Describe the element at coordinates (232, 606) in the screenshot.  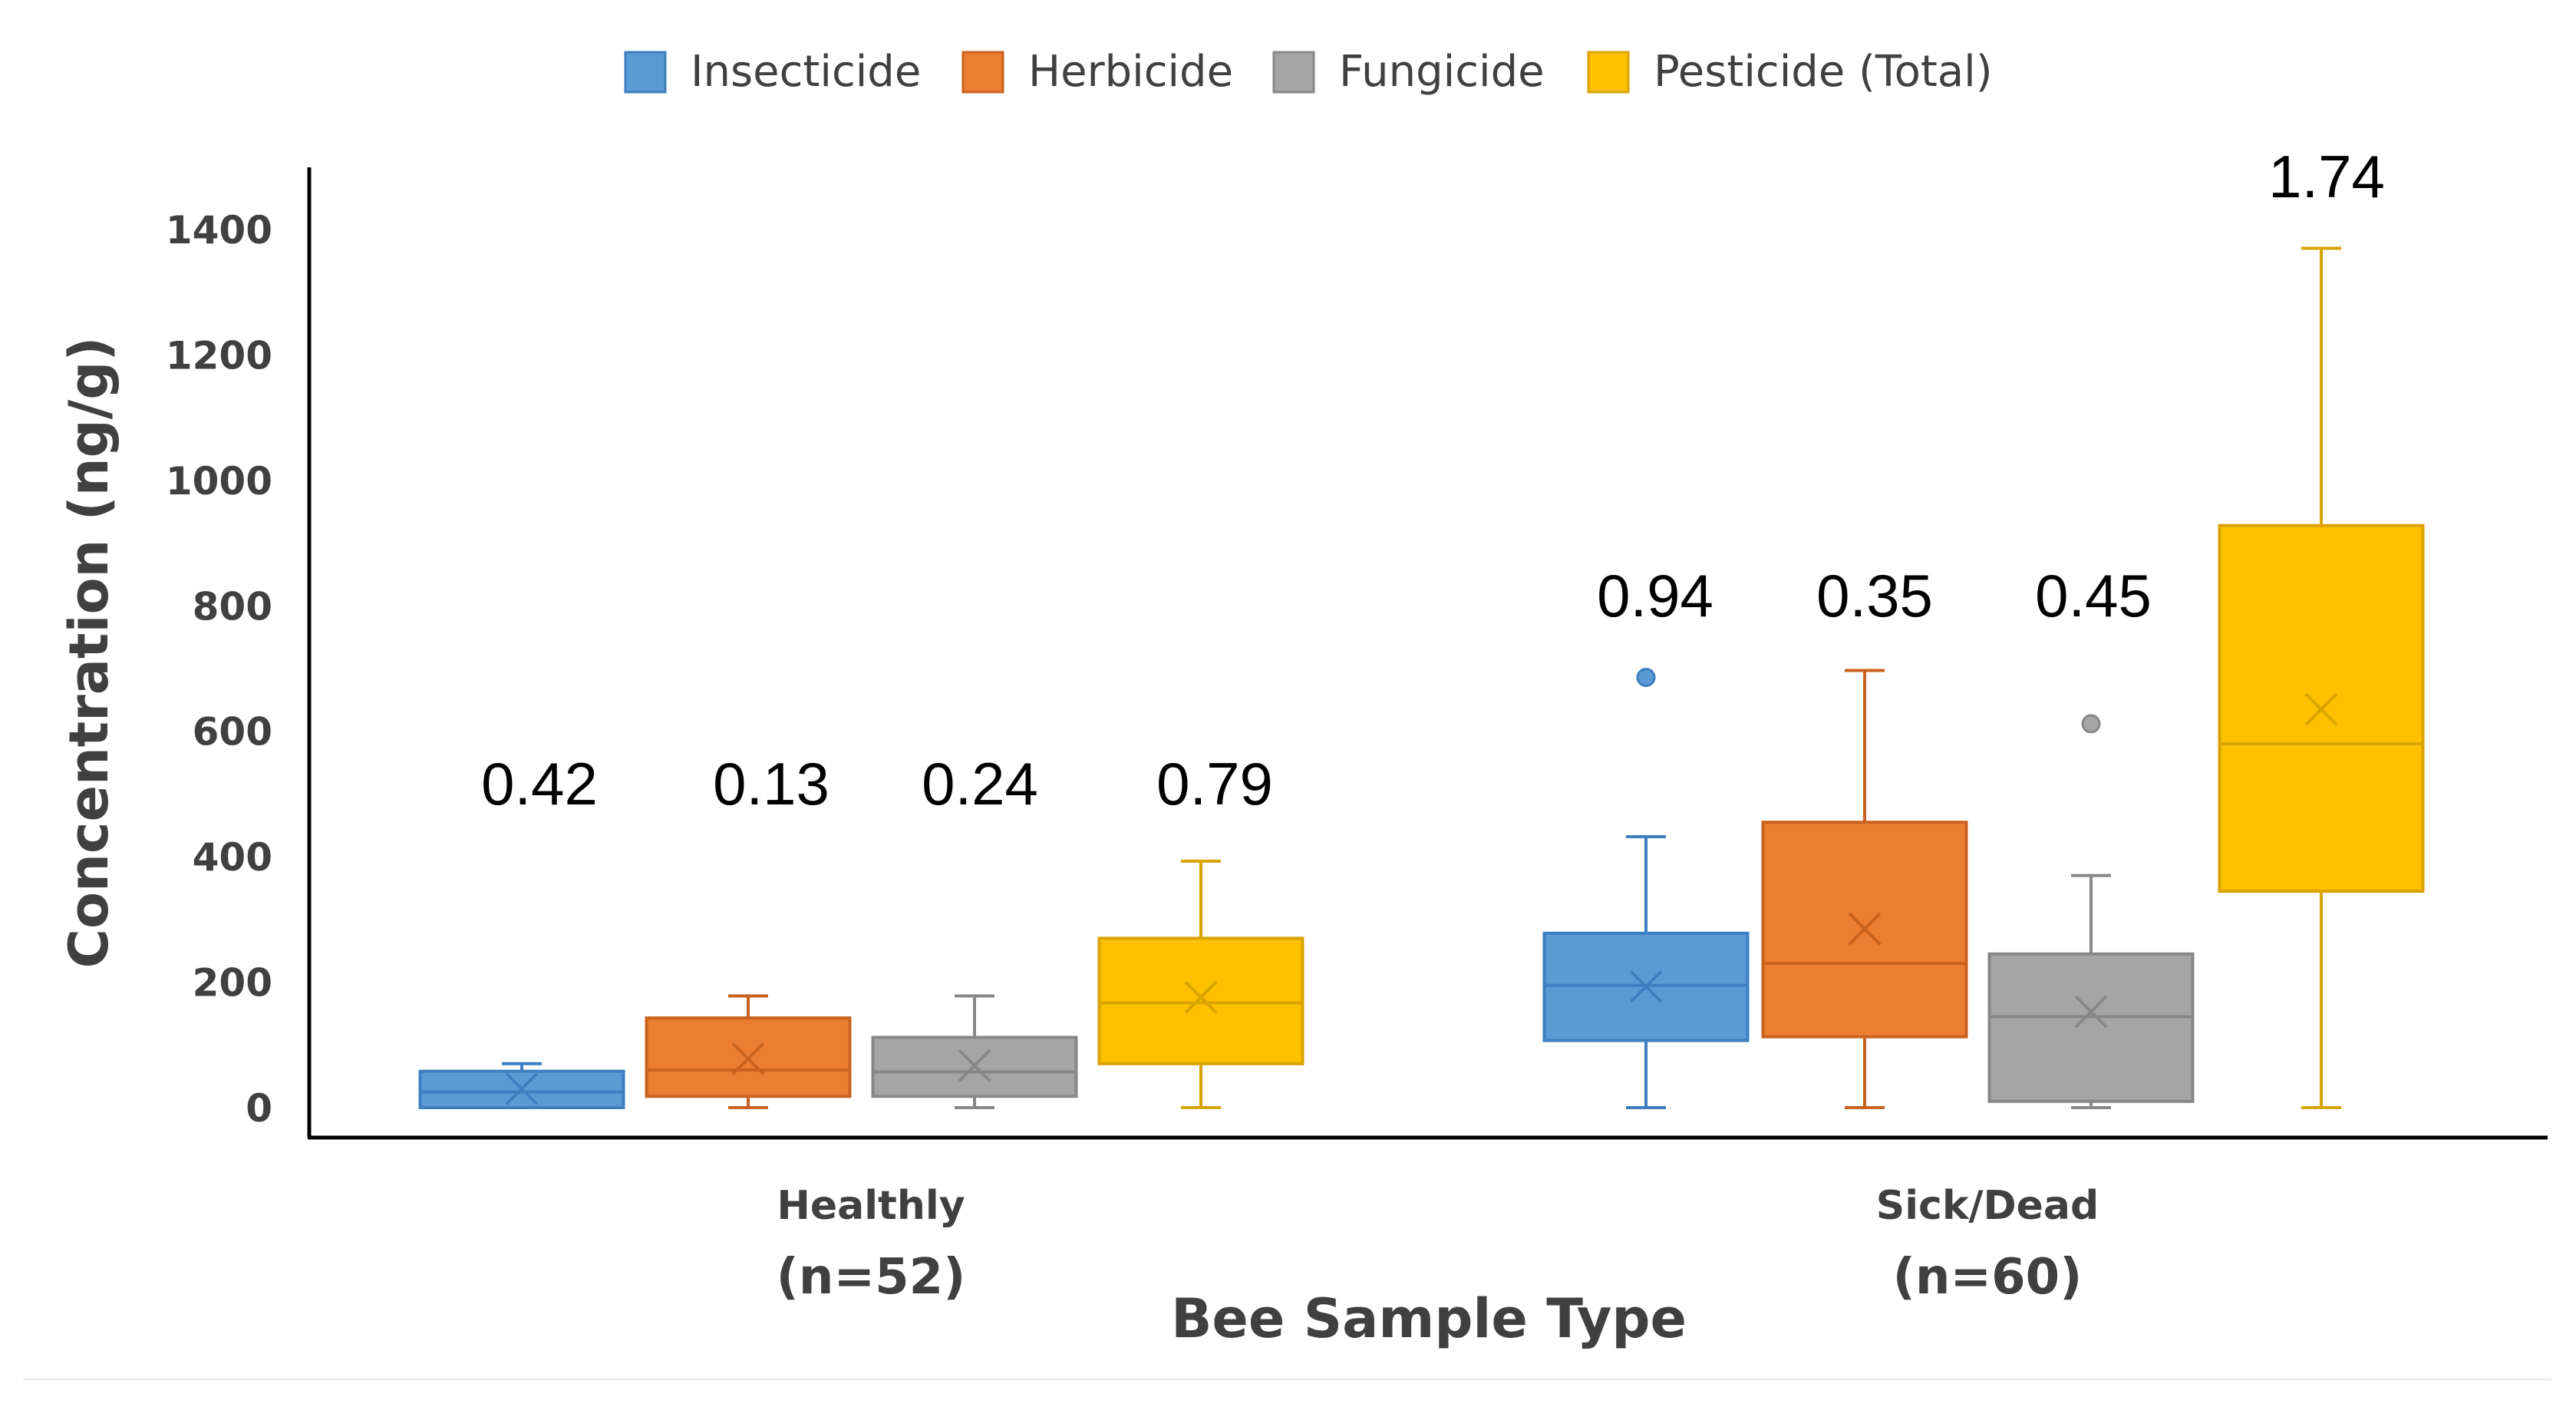
I see `y-tick-label: 800` at that location.